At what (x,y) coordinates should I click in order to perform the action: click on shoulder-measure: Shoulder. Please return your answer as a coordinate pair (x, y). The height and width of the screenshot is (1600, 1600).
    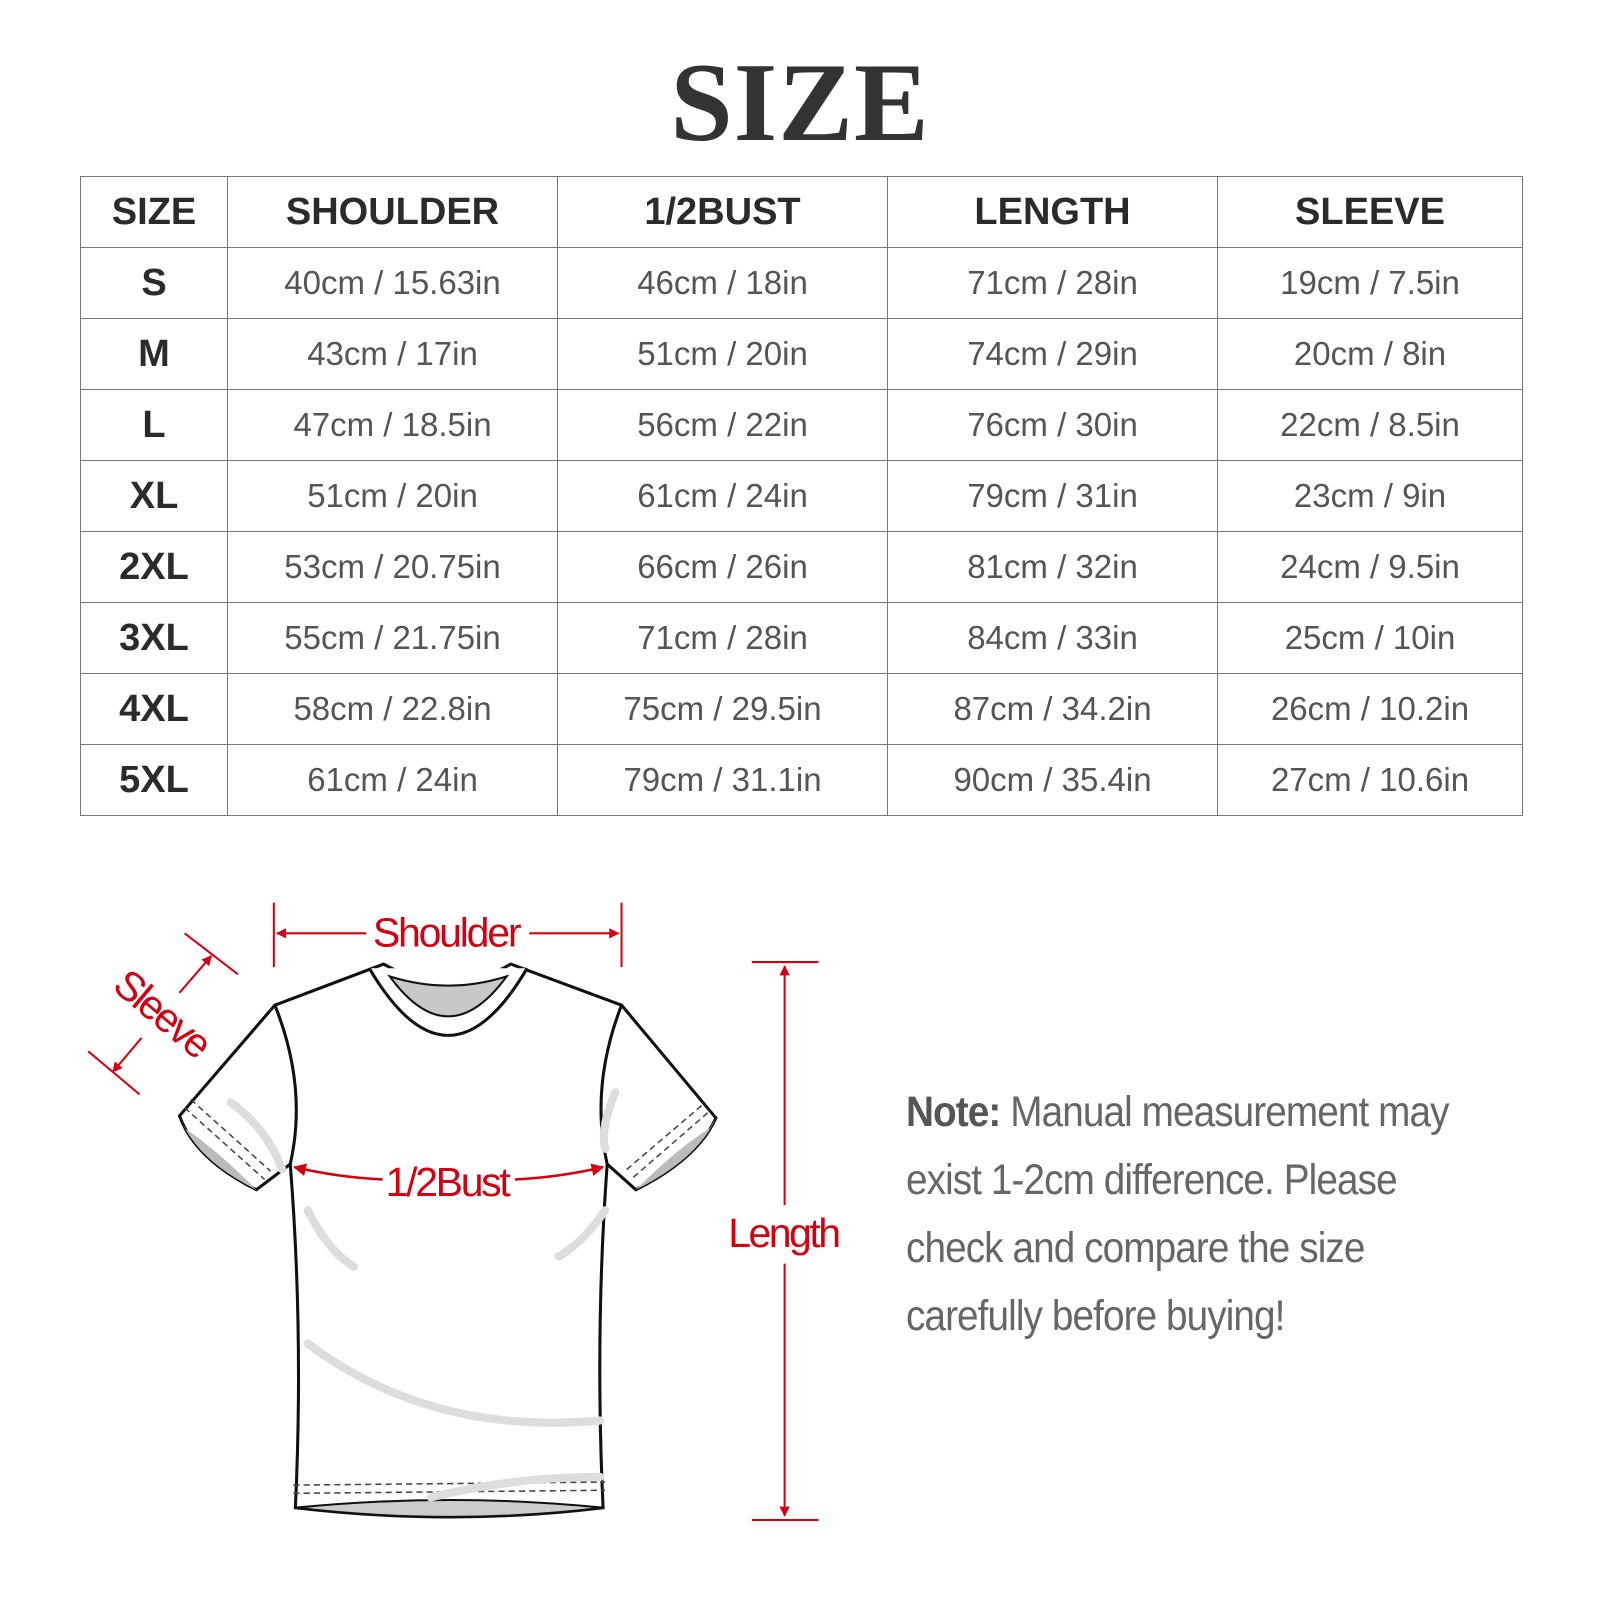
    Looking at the image, I should click on (447, 935).